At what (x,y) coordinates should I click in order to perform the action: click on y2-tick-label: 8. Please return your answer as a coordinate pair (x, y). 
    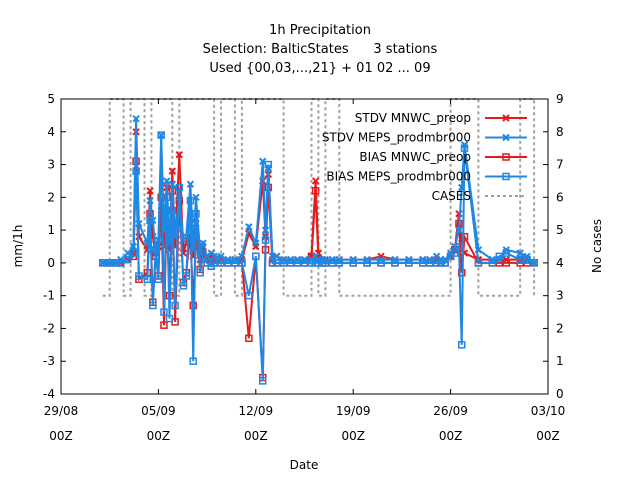
    Looking at the image, I should click on (560, 132).